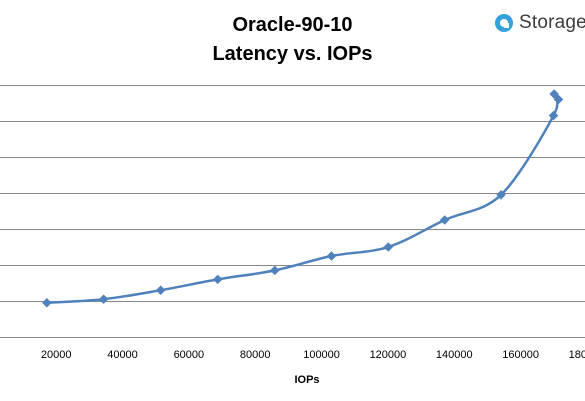 This screenshot has height=401, width=585. What do you see at coordinates (552, 22) in the screenshot?
I see `brand-logo-text: Storage` at bounding box center [552, 22].